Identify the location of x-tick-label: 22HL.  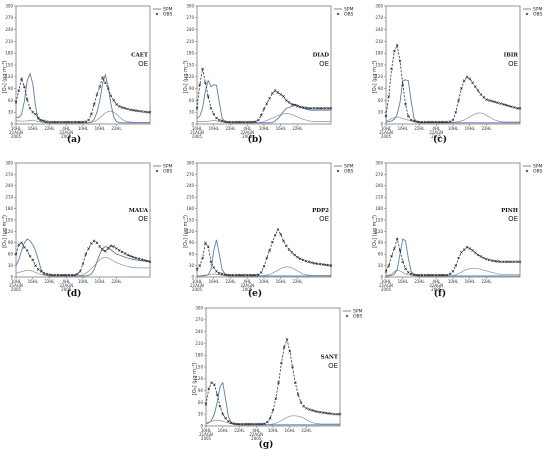
(239, 430).